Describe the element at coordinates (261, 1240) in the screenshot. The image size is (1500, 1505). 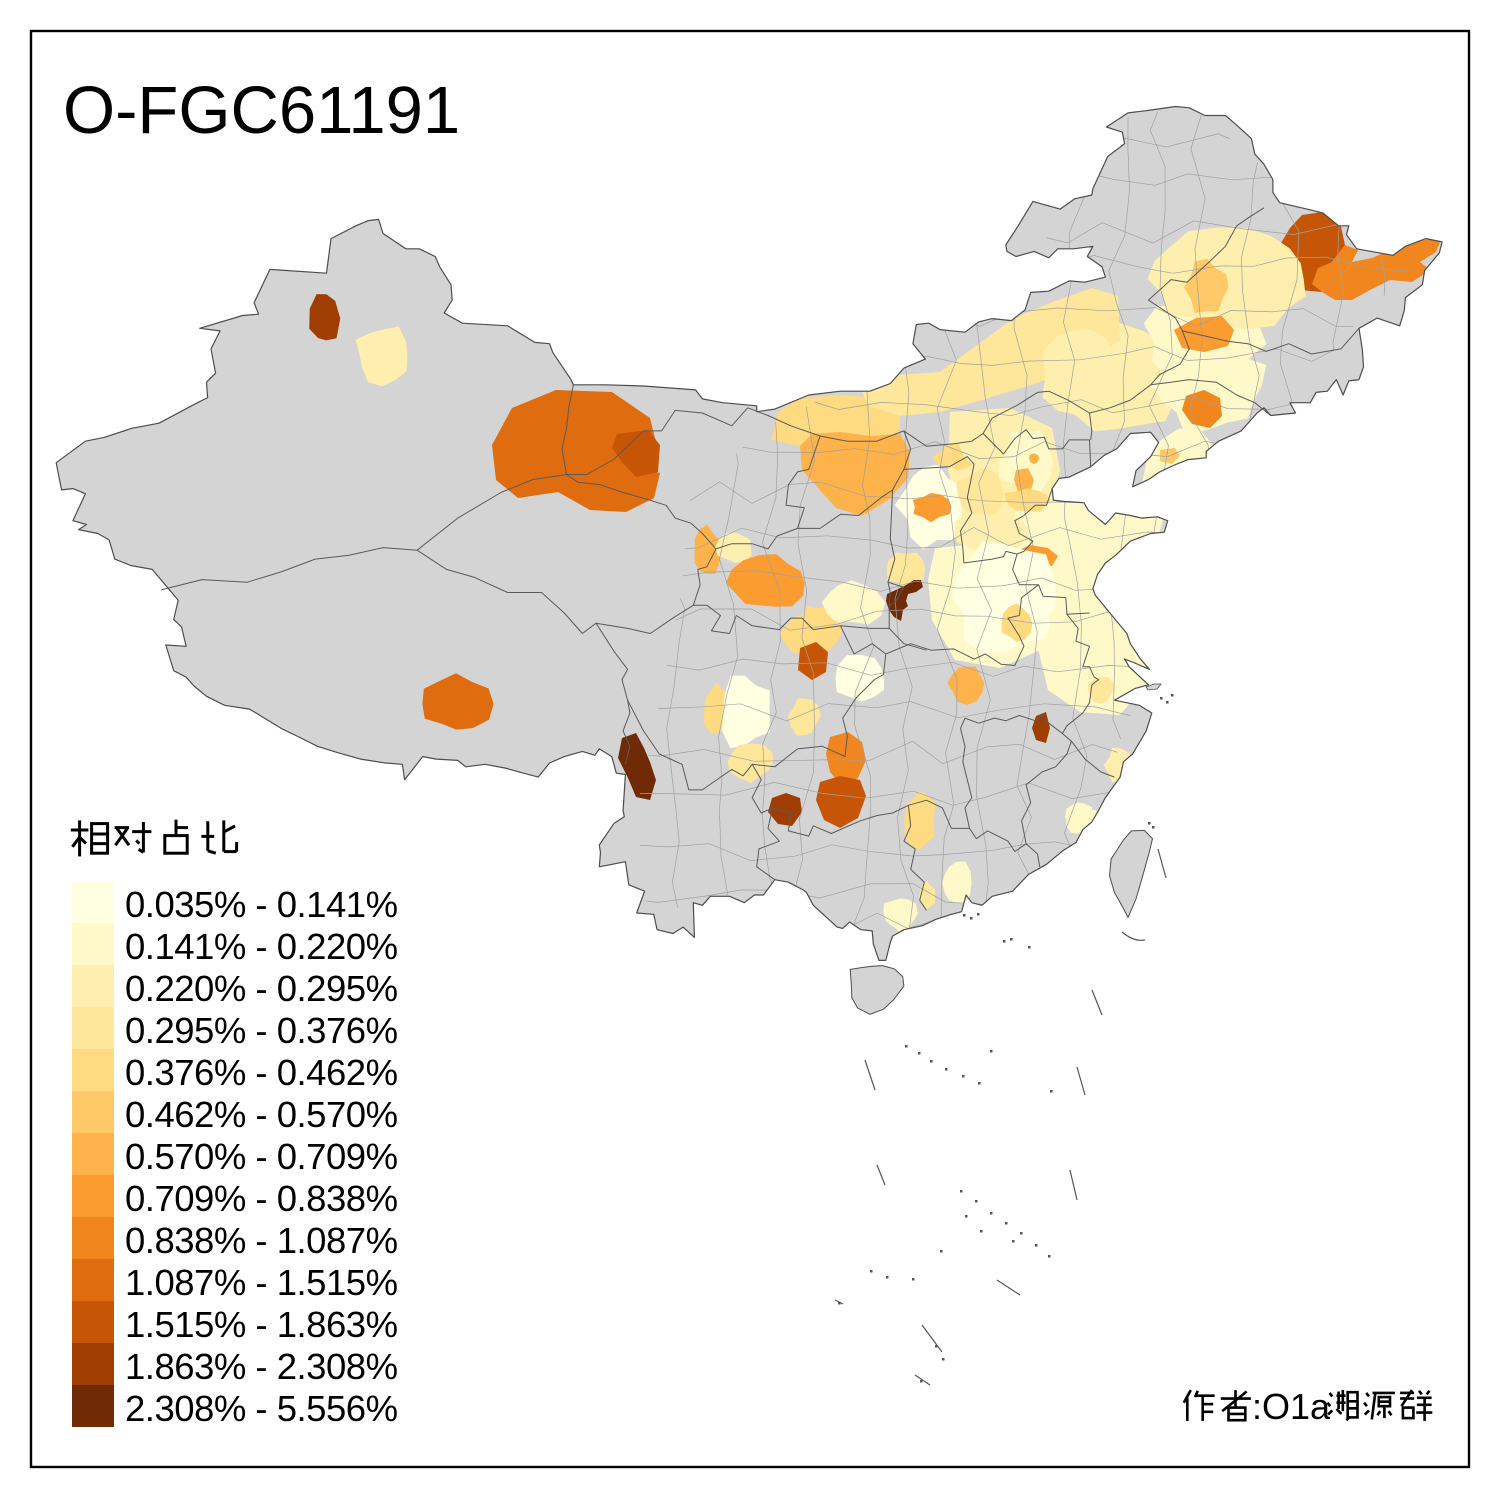
I see `svg-text: 0.838% - 1.087%` at that location.